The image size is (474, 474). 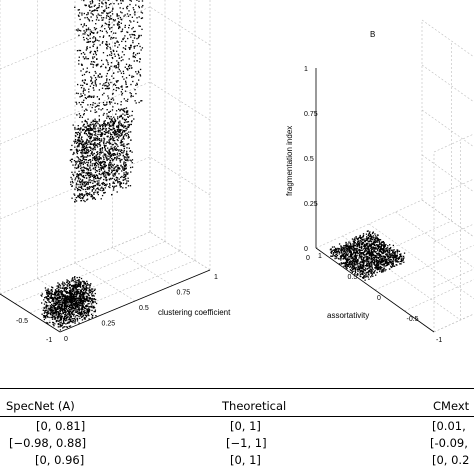 I want to click on y-tick-label: -0.5, so click(x=22, y=321).